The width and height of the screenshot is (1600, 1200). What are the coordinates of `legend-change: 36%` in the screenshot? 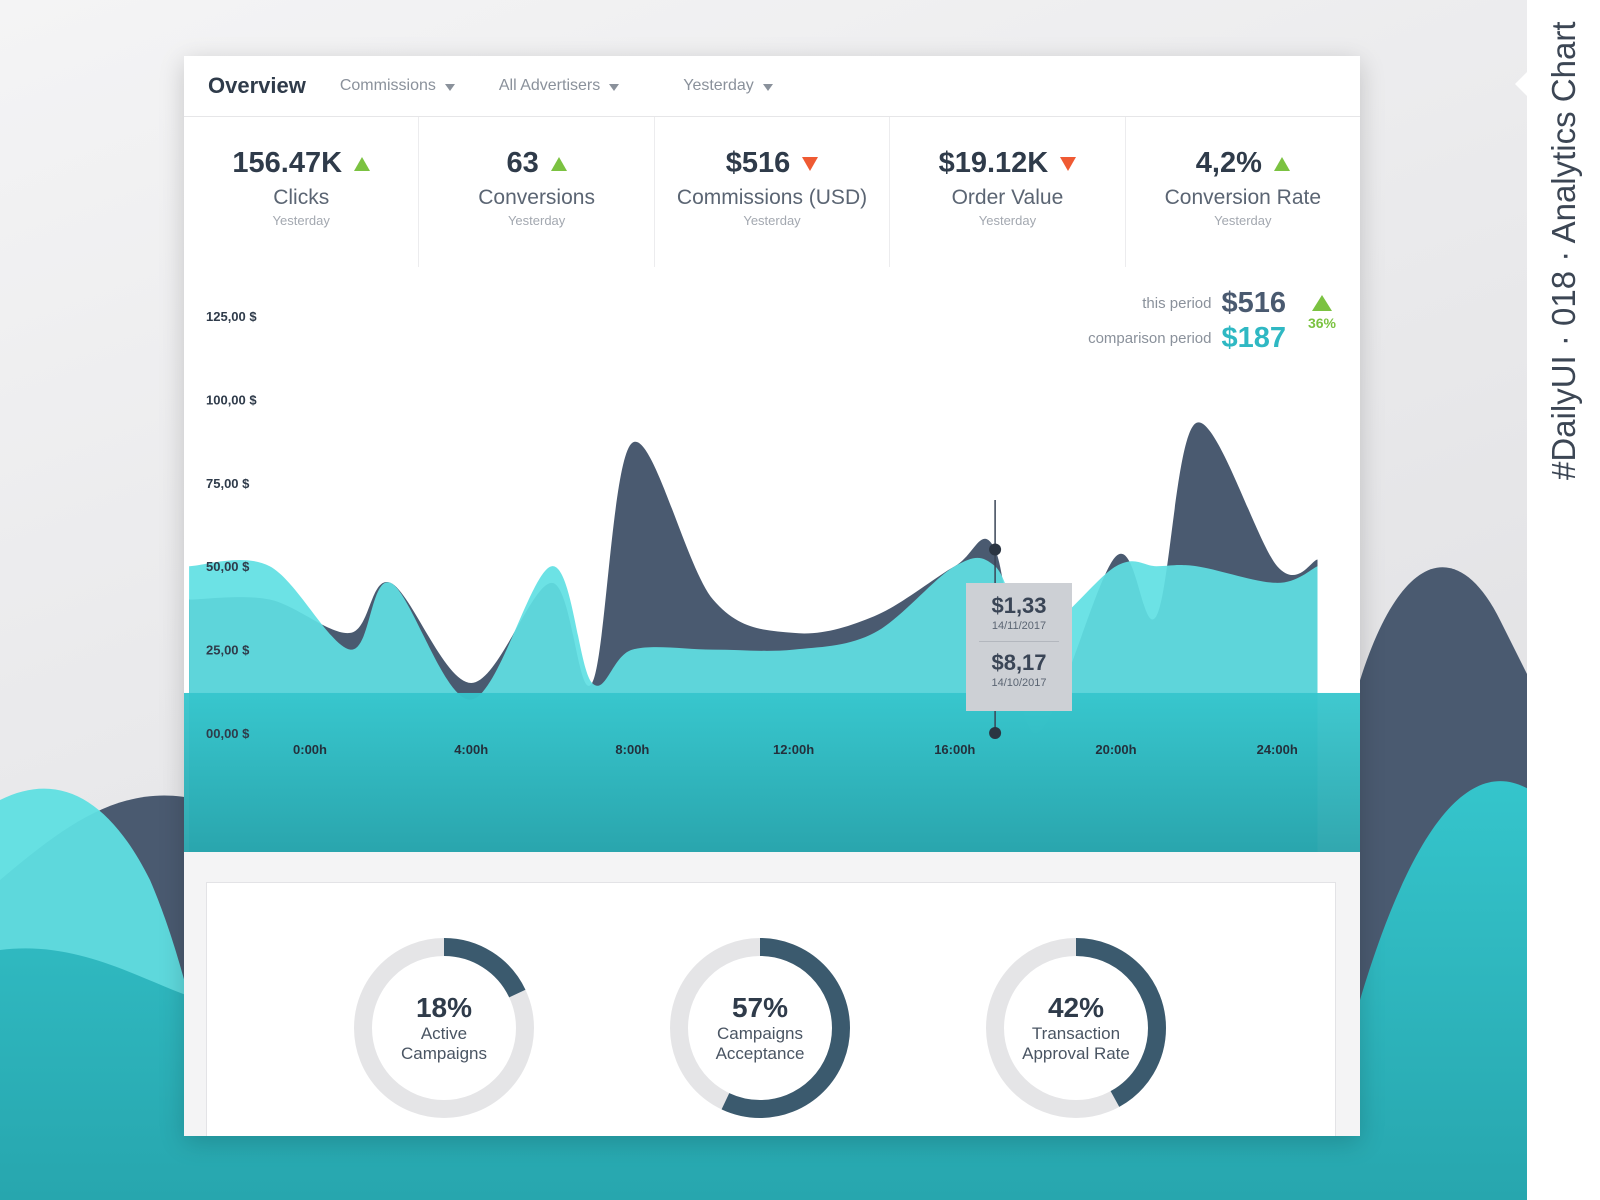 It's located at (1322, 313).